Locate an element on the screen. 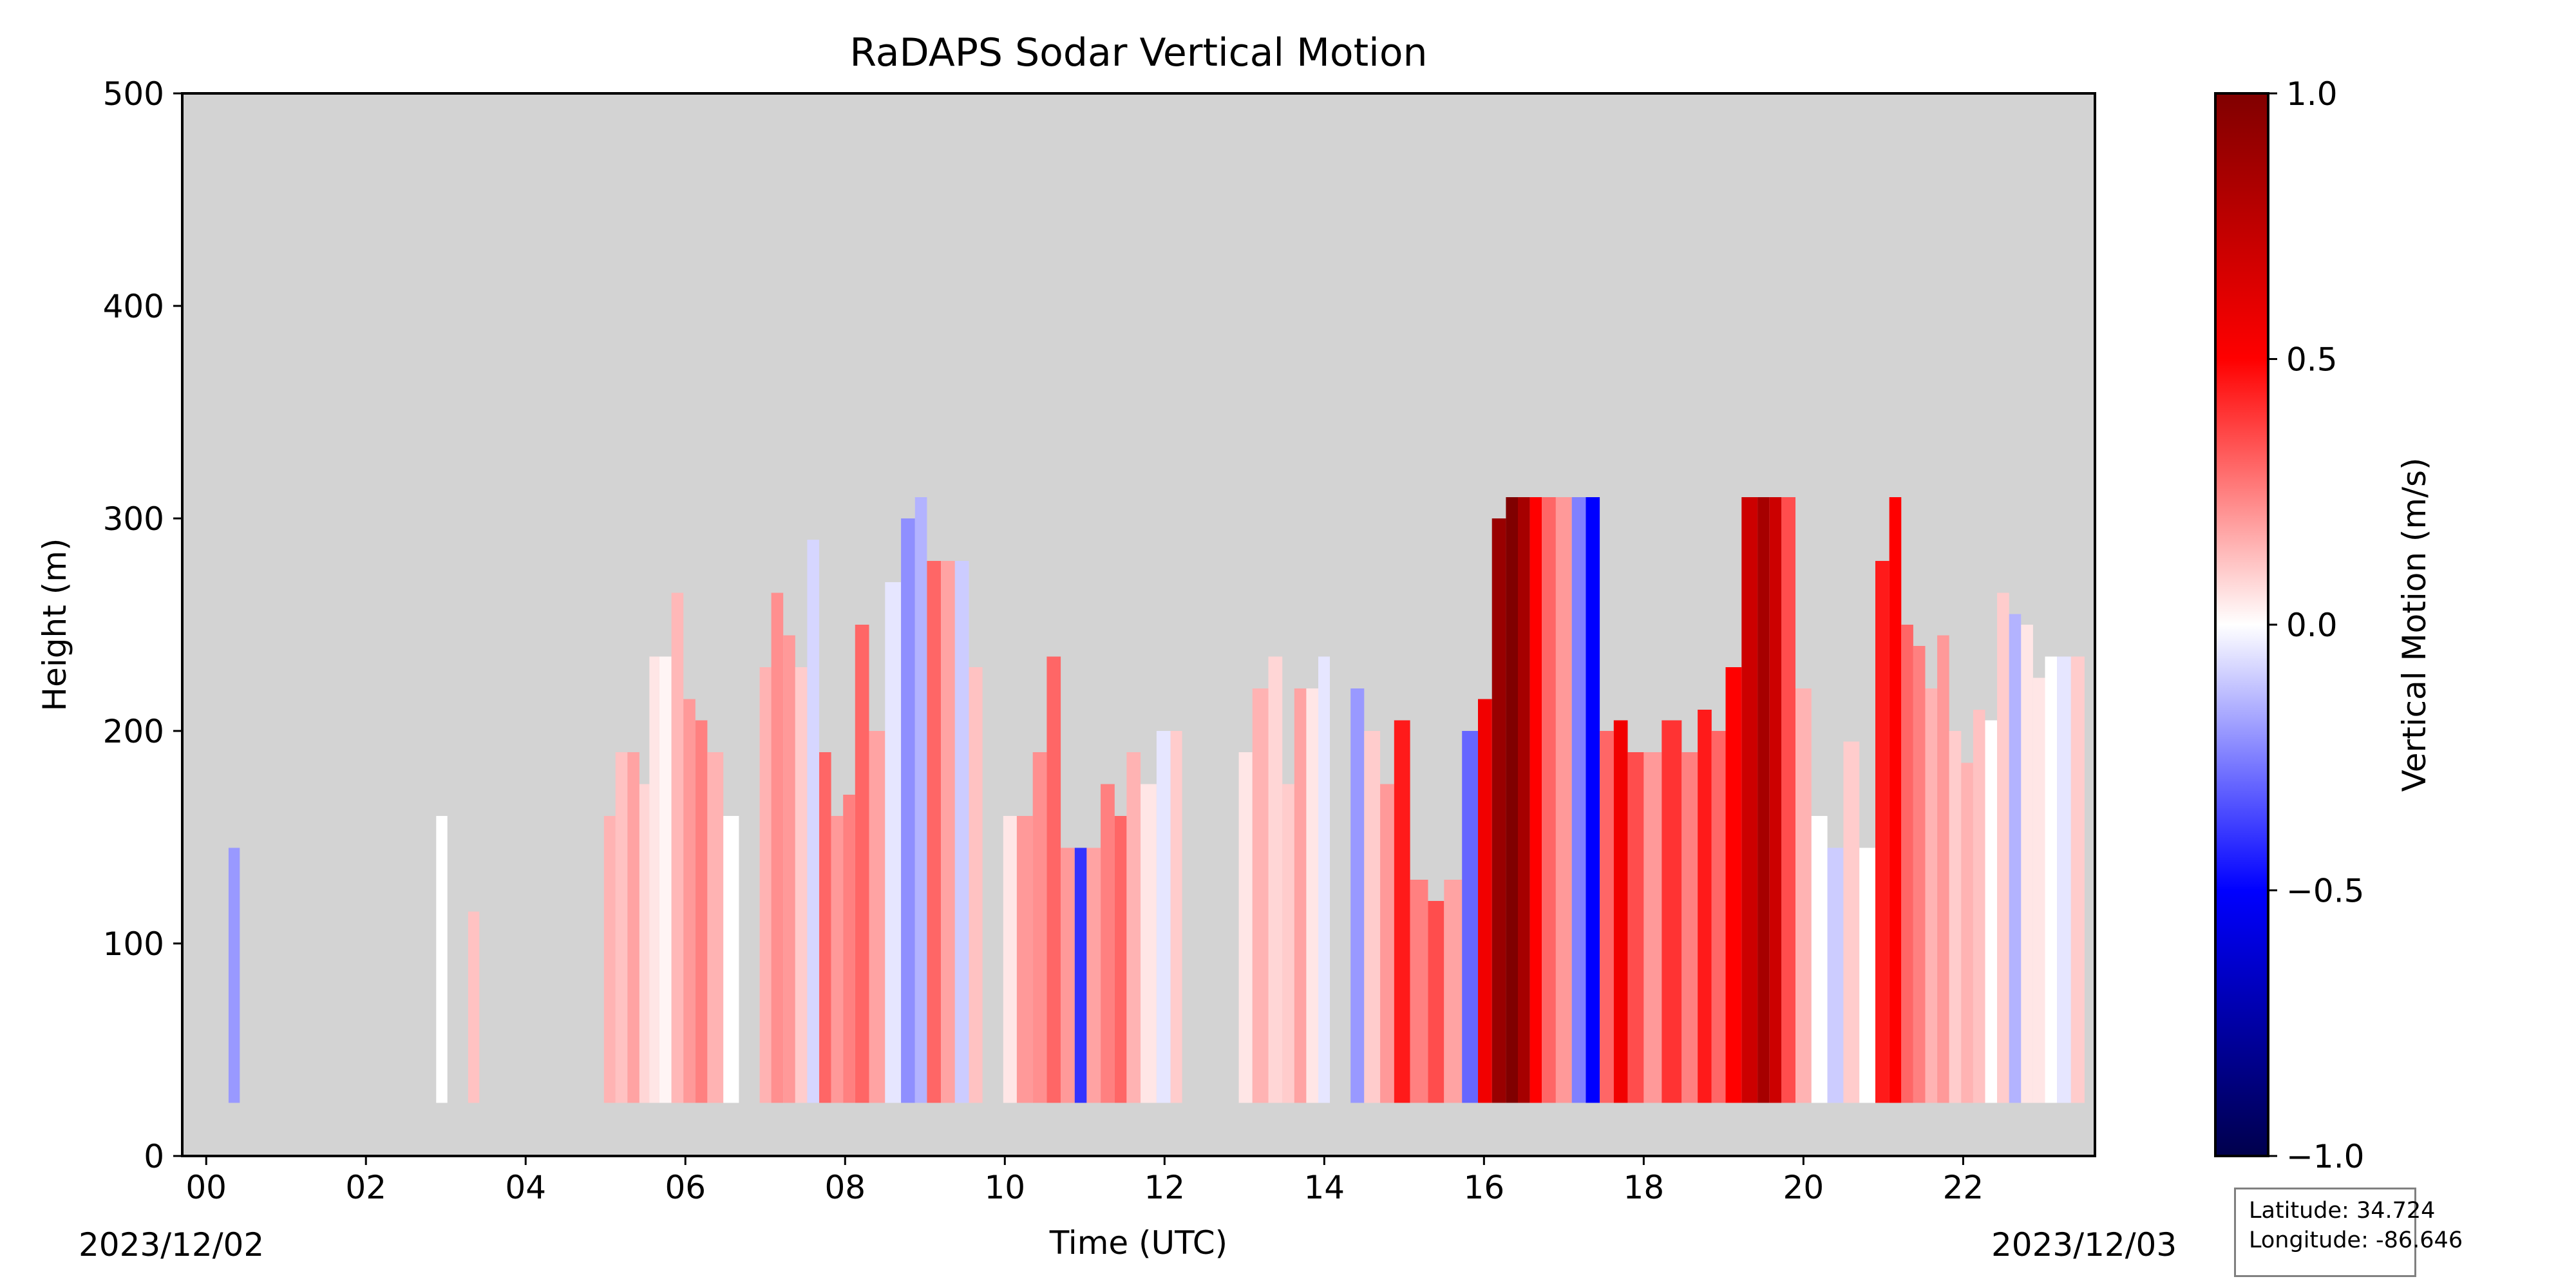 The height and width of the screenshot is (1288, 2576). x-tick-label: 08 is located at coordinates (845, 1188).